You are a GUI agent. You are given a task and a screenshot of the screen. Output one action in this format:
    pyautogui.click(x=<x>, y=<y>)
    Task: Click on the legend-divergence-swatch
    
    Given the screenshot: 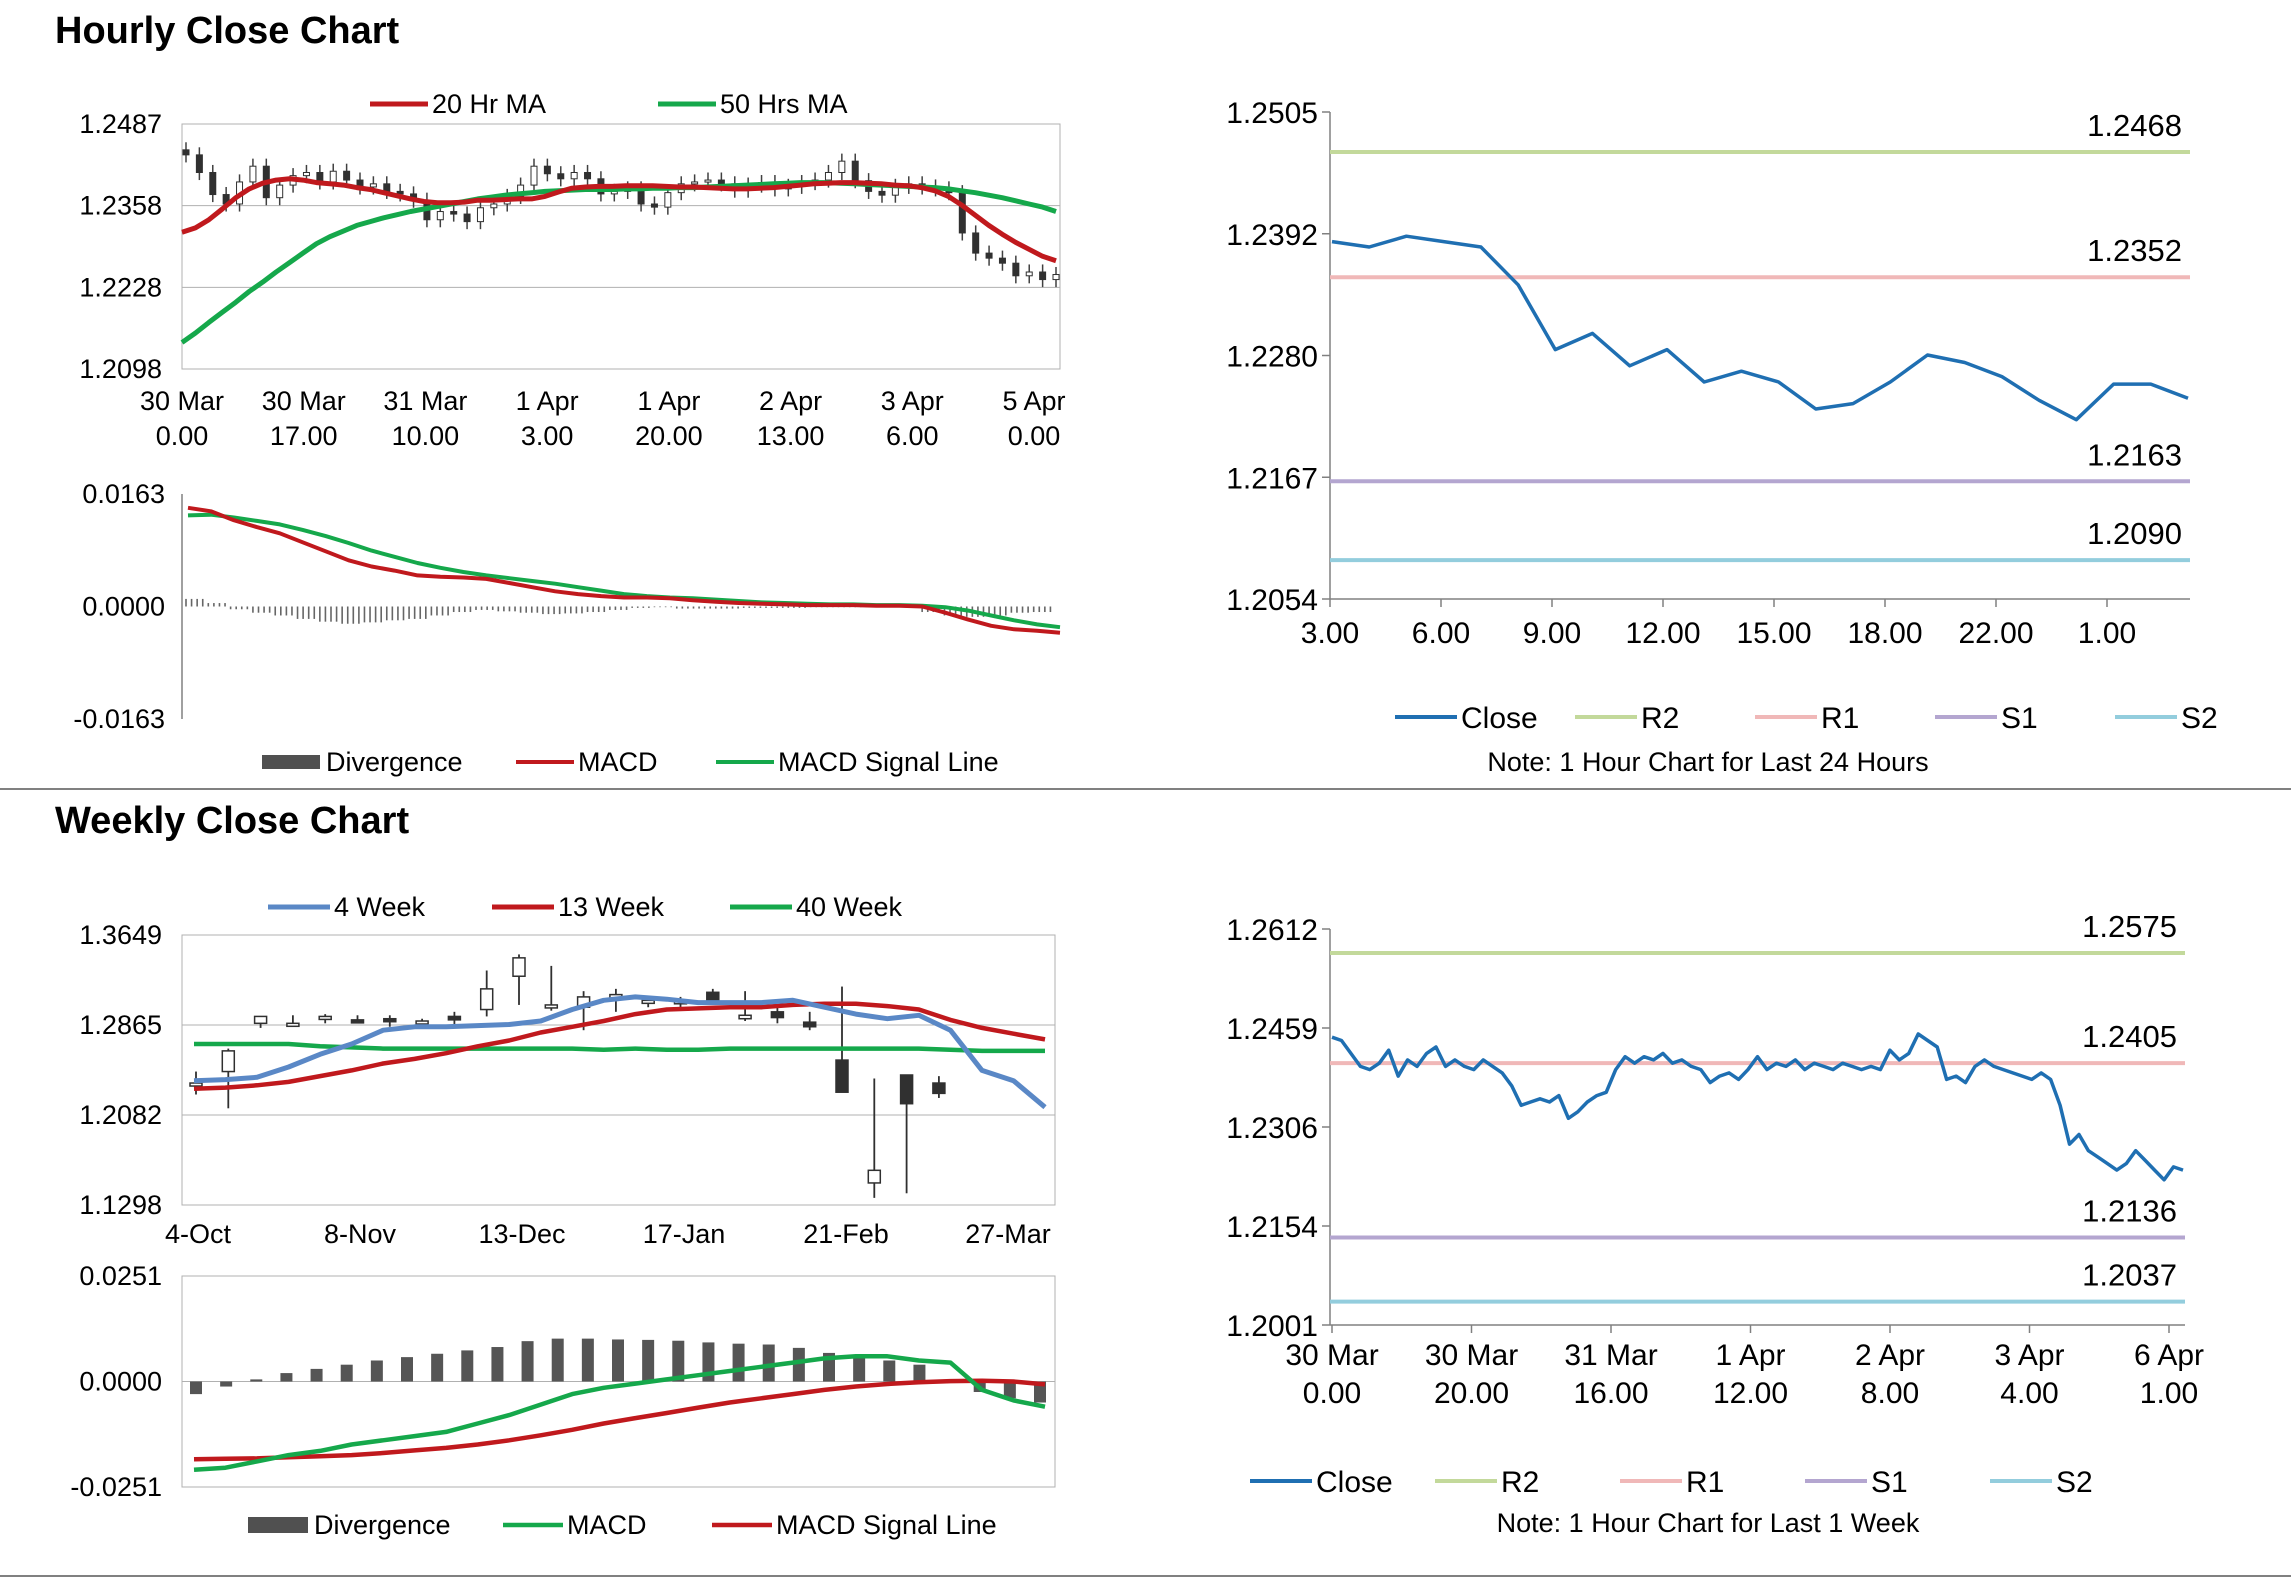 What is the action you would take?
    pyautogui.click(x=291, y=762)
    